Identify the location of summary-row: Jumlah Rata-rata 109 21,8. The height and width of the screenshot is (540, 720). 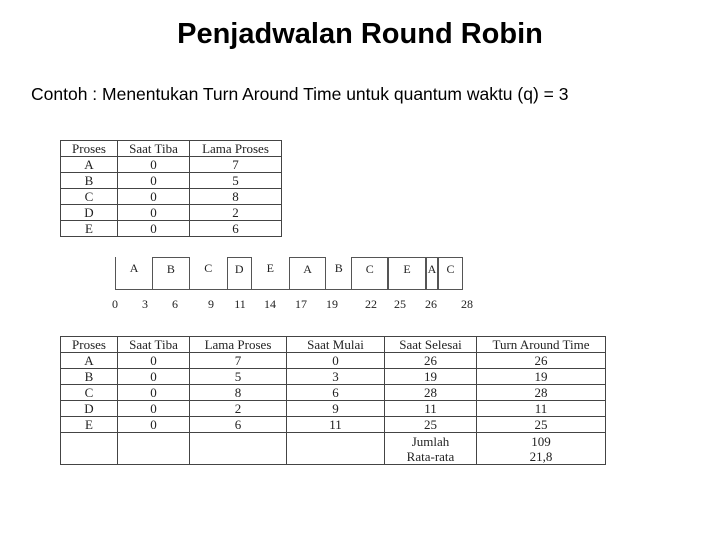
(333, 448).